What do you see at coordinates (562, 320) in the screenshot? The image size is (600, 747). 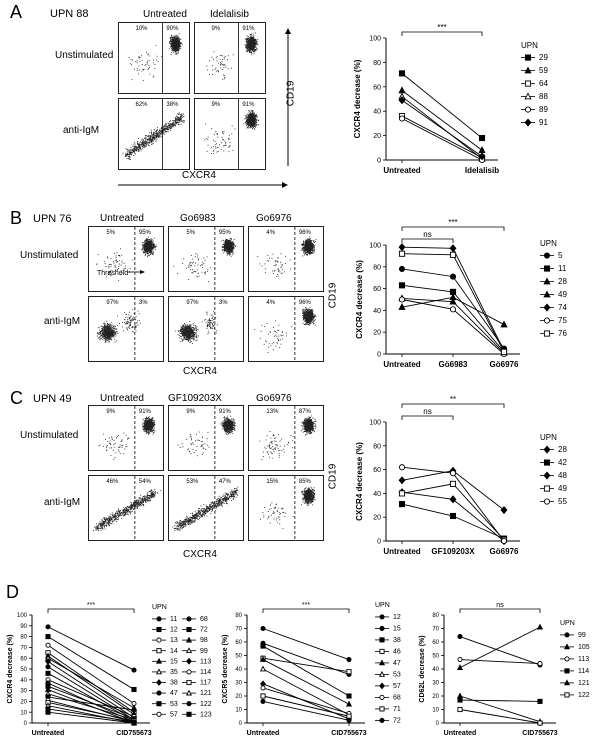 I see `legend-label: 75` at bounding box center [562, 320].